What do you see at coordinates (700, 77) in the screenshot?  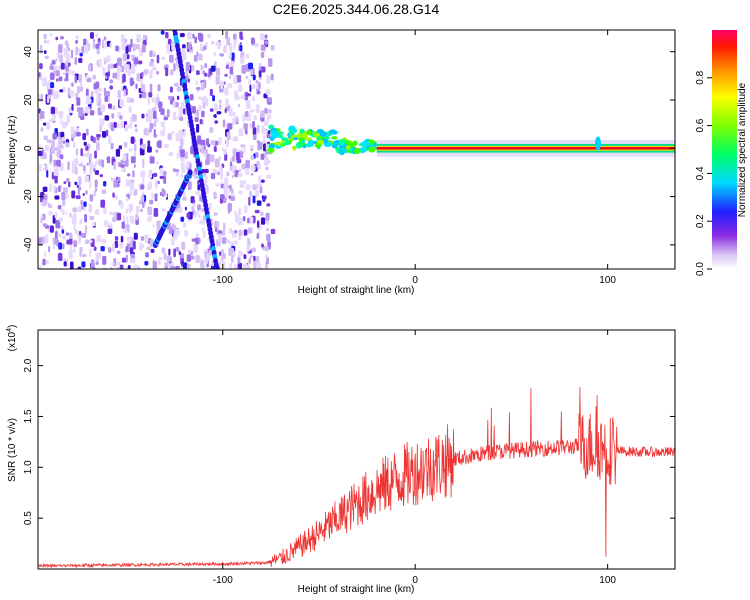 I see `colorbar-tick-label: 0.8` at bounding box center [700, 77].